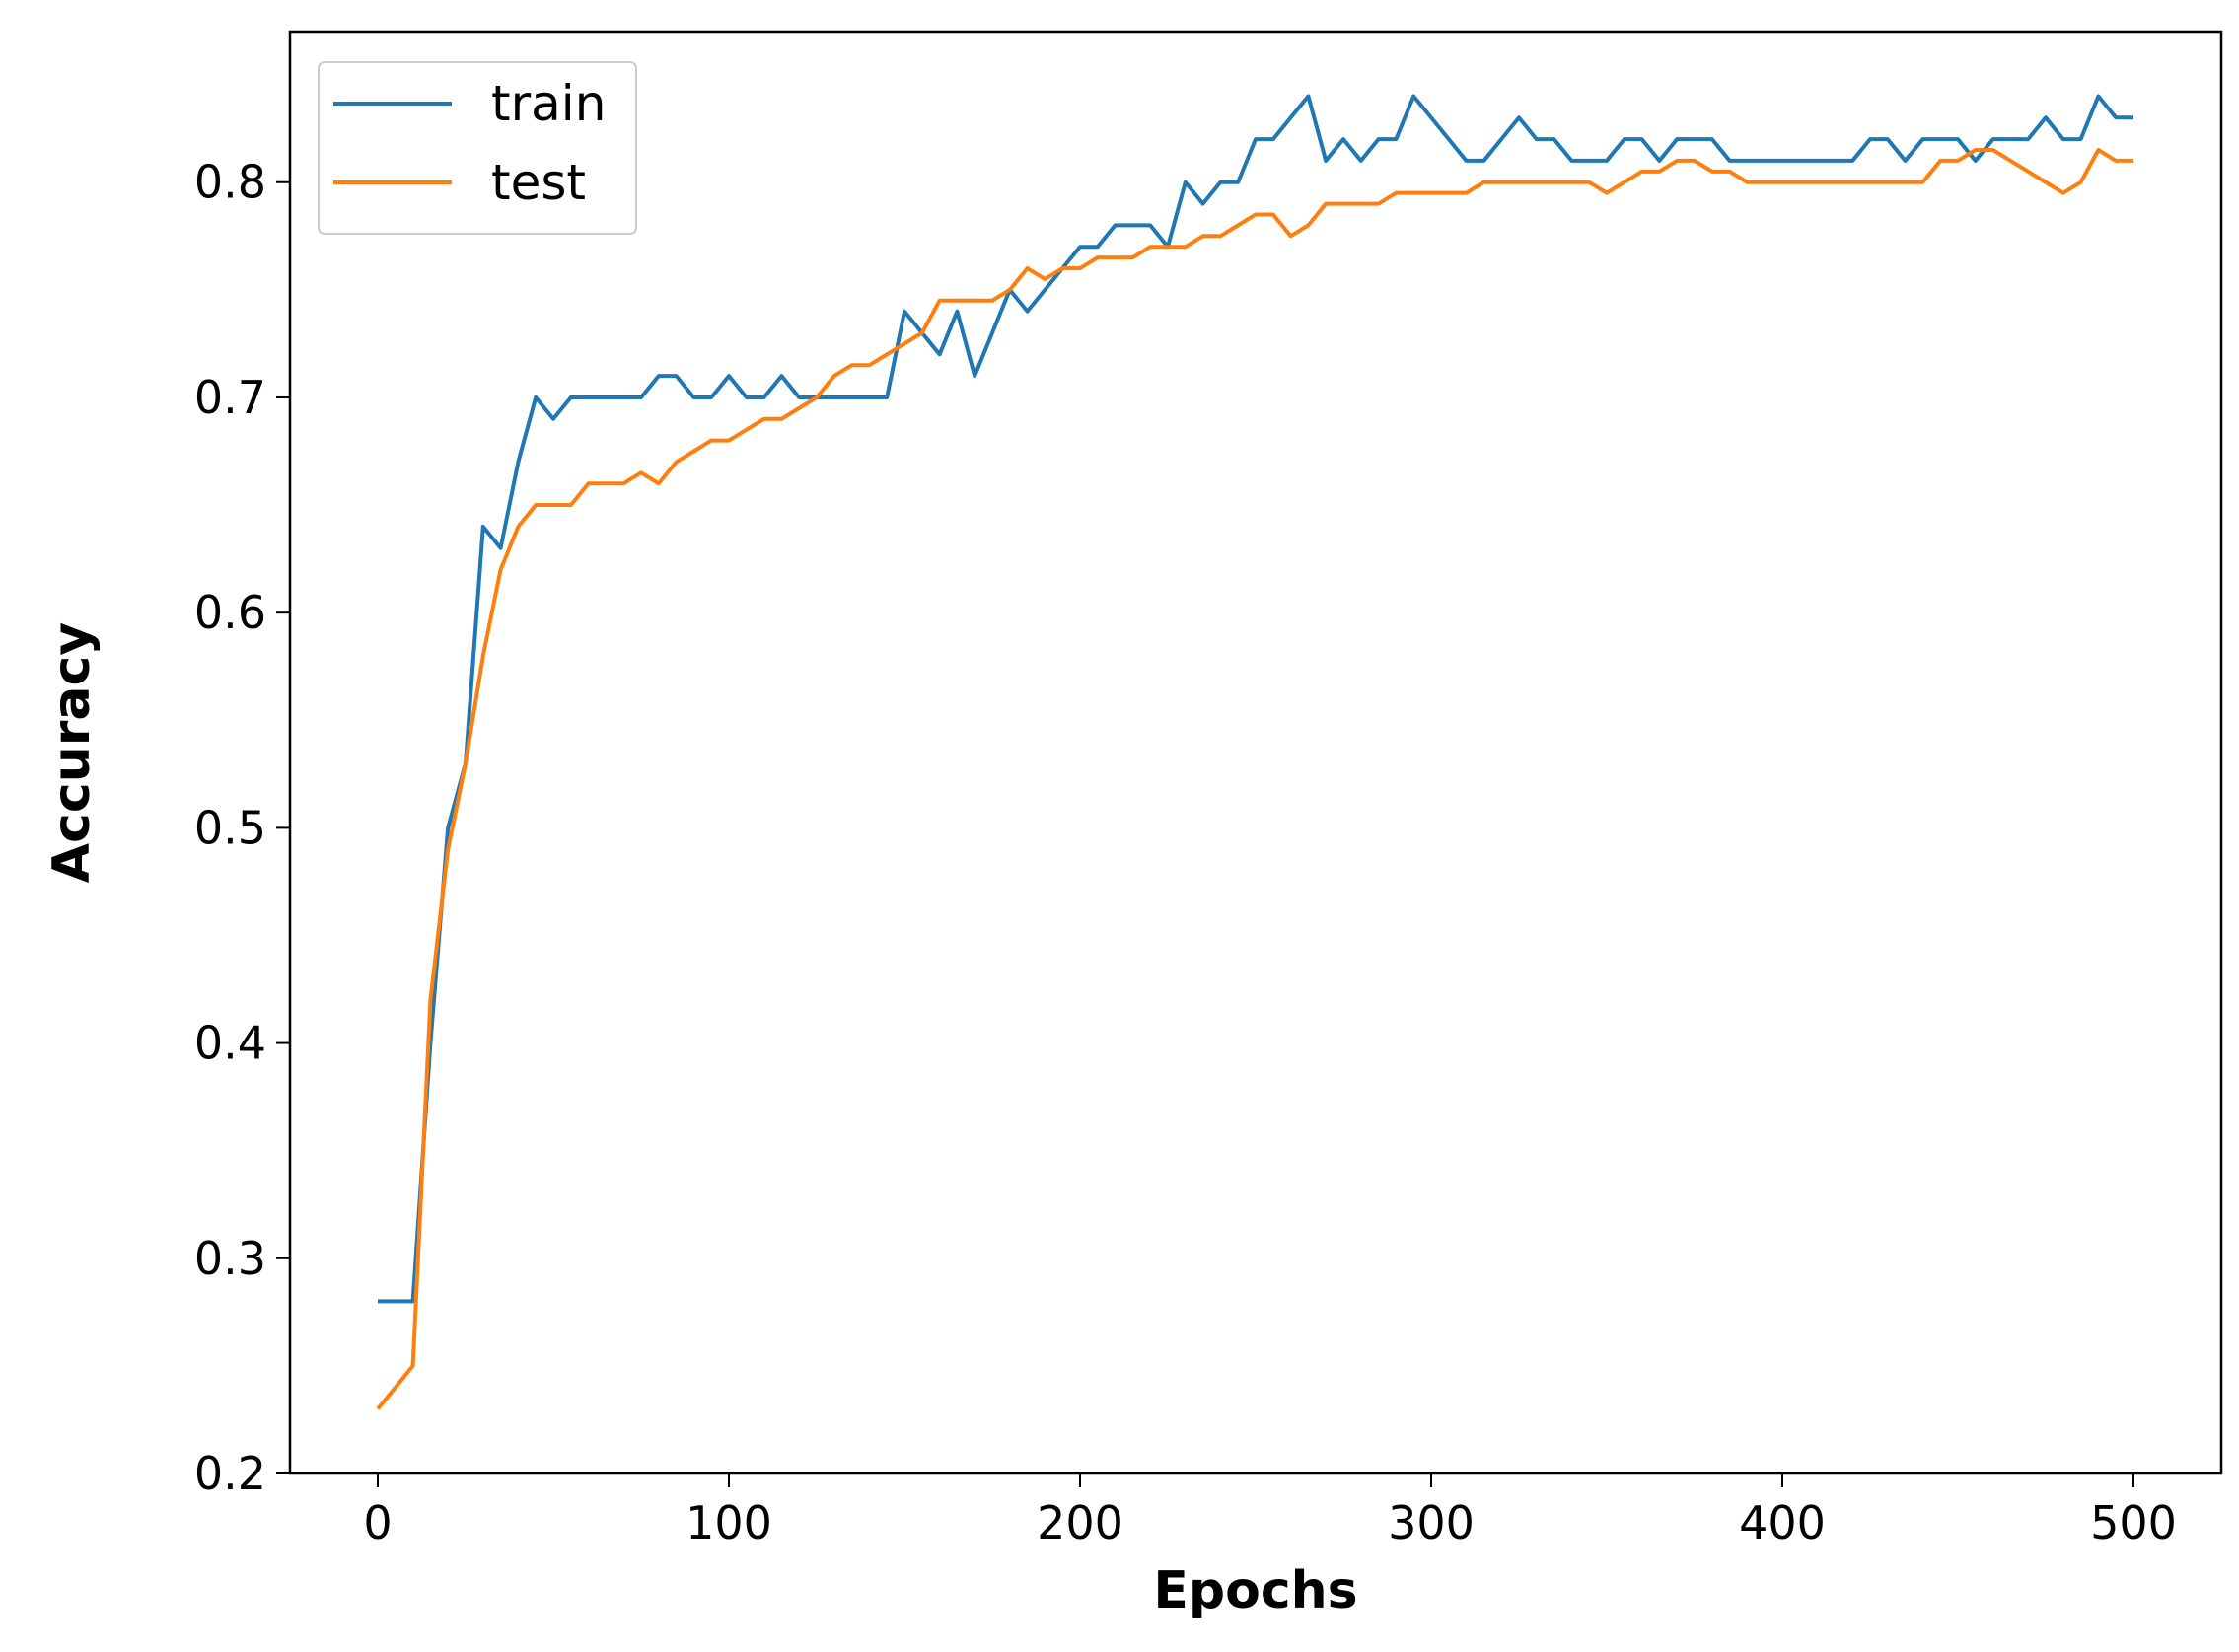 The height and width of the screenshot is (1652, 2239). I want to click on x-axis-label: Epochs, so click(1255, 1591).